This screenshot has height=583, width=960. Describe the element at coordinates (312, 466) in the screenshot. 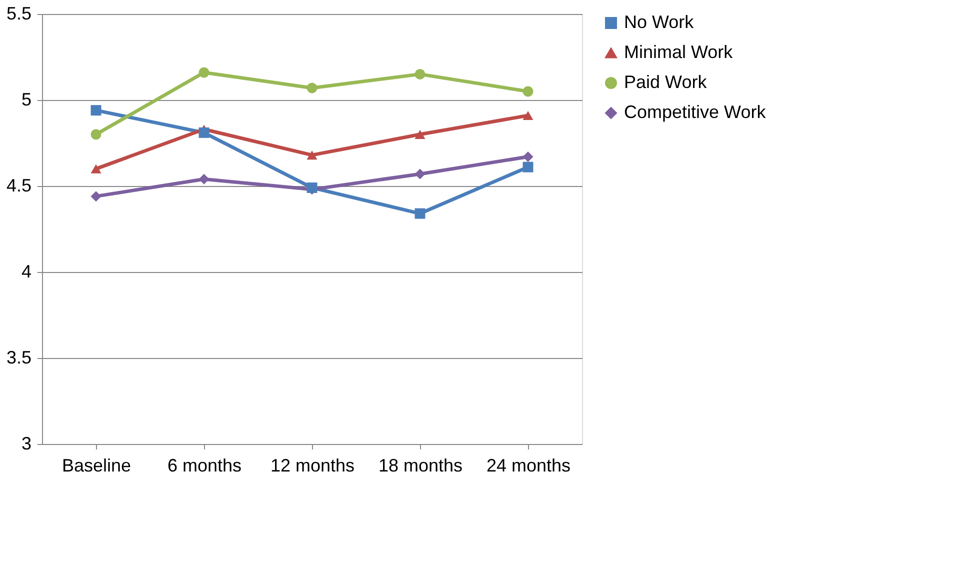

I see `x-tick-label: 12 months` at that location.